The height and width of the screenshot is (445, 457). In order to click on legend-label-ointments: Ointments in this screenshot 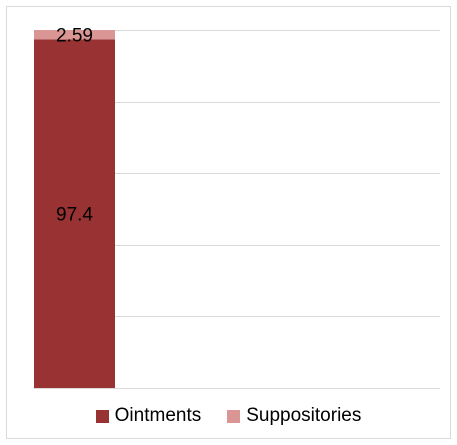, I will do `click(158, 415)`.